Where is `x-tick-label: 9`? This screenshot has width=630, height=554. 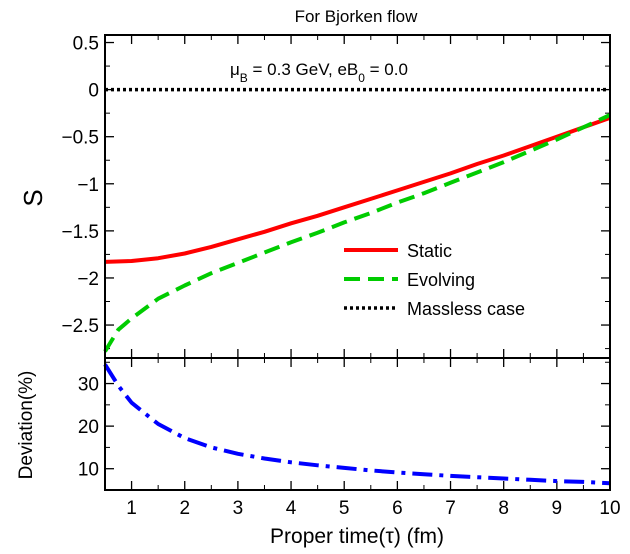
x-tick-label: 9 is located at coordinates (557, 508).